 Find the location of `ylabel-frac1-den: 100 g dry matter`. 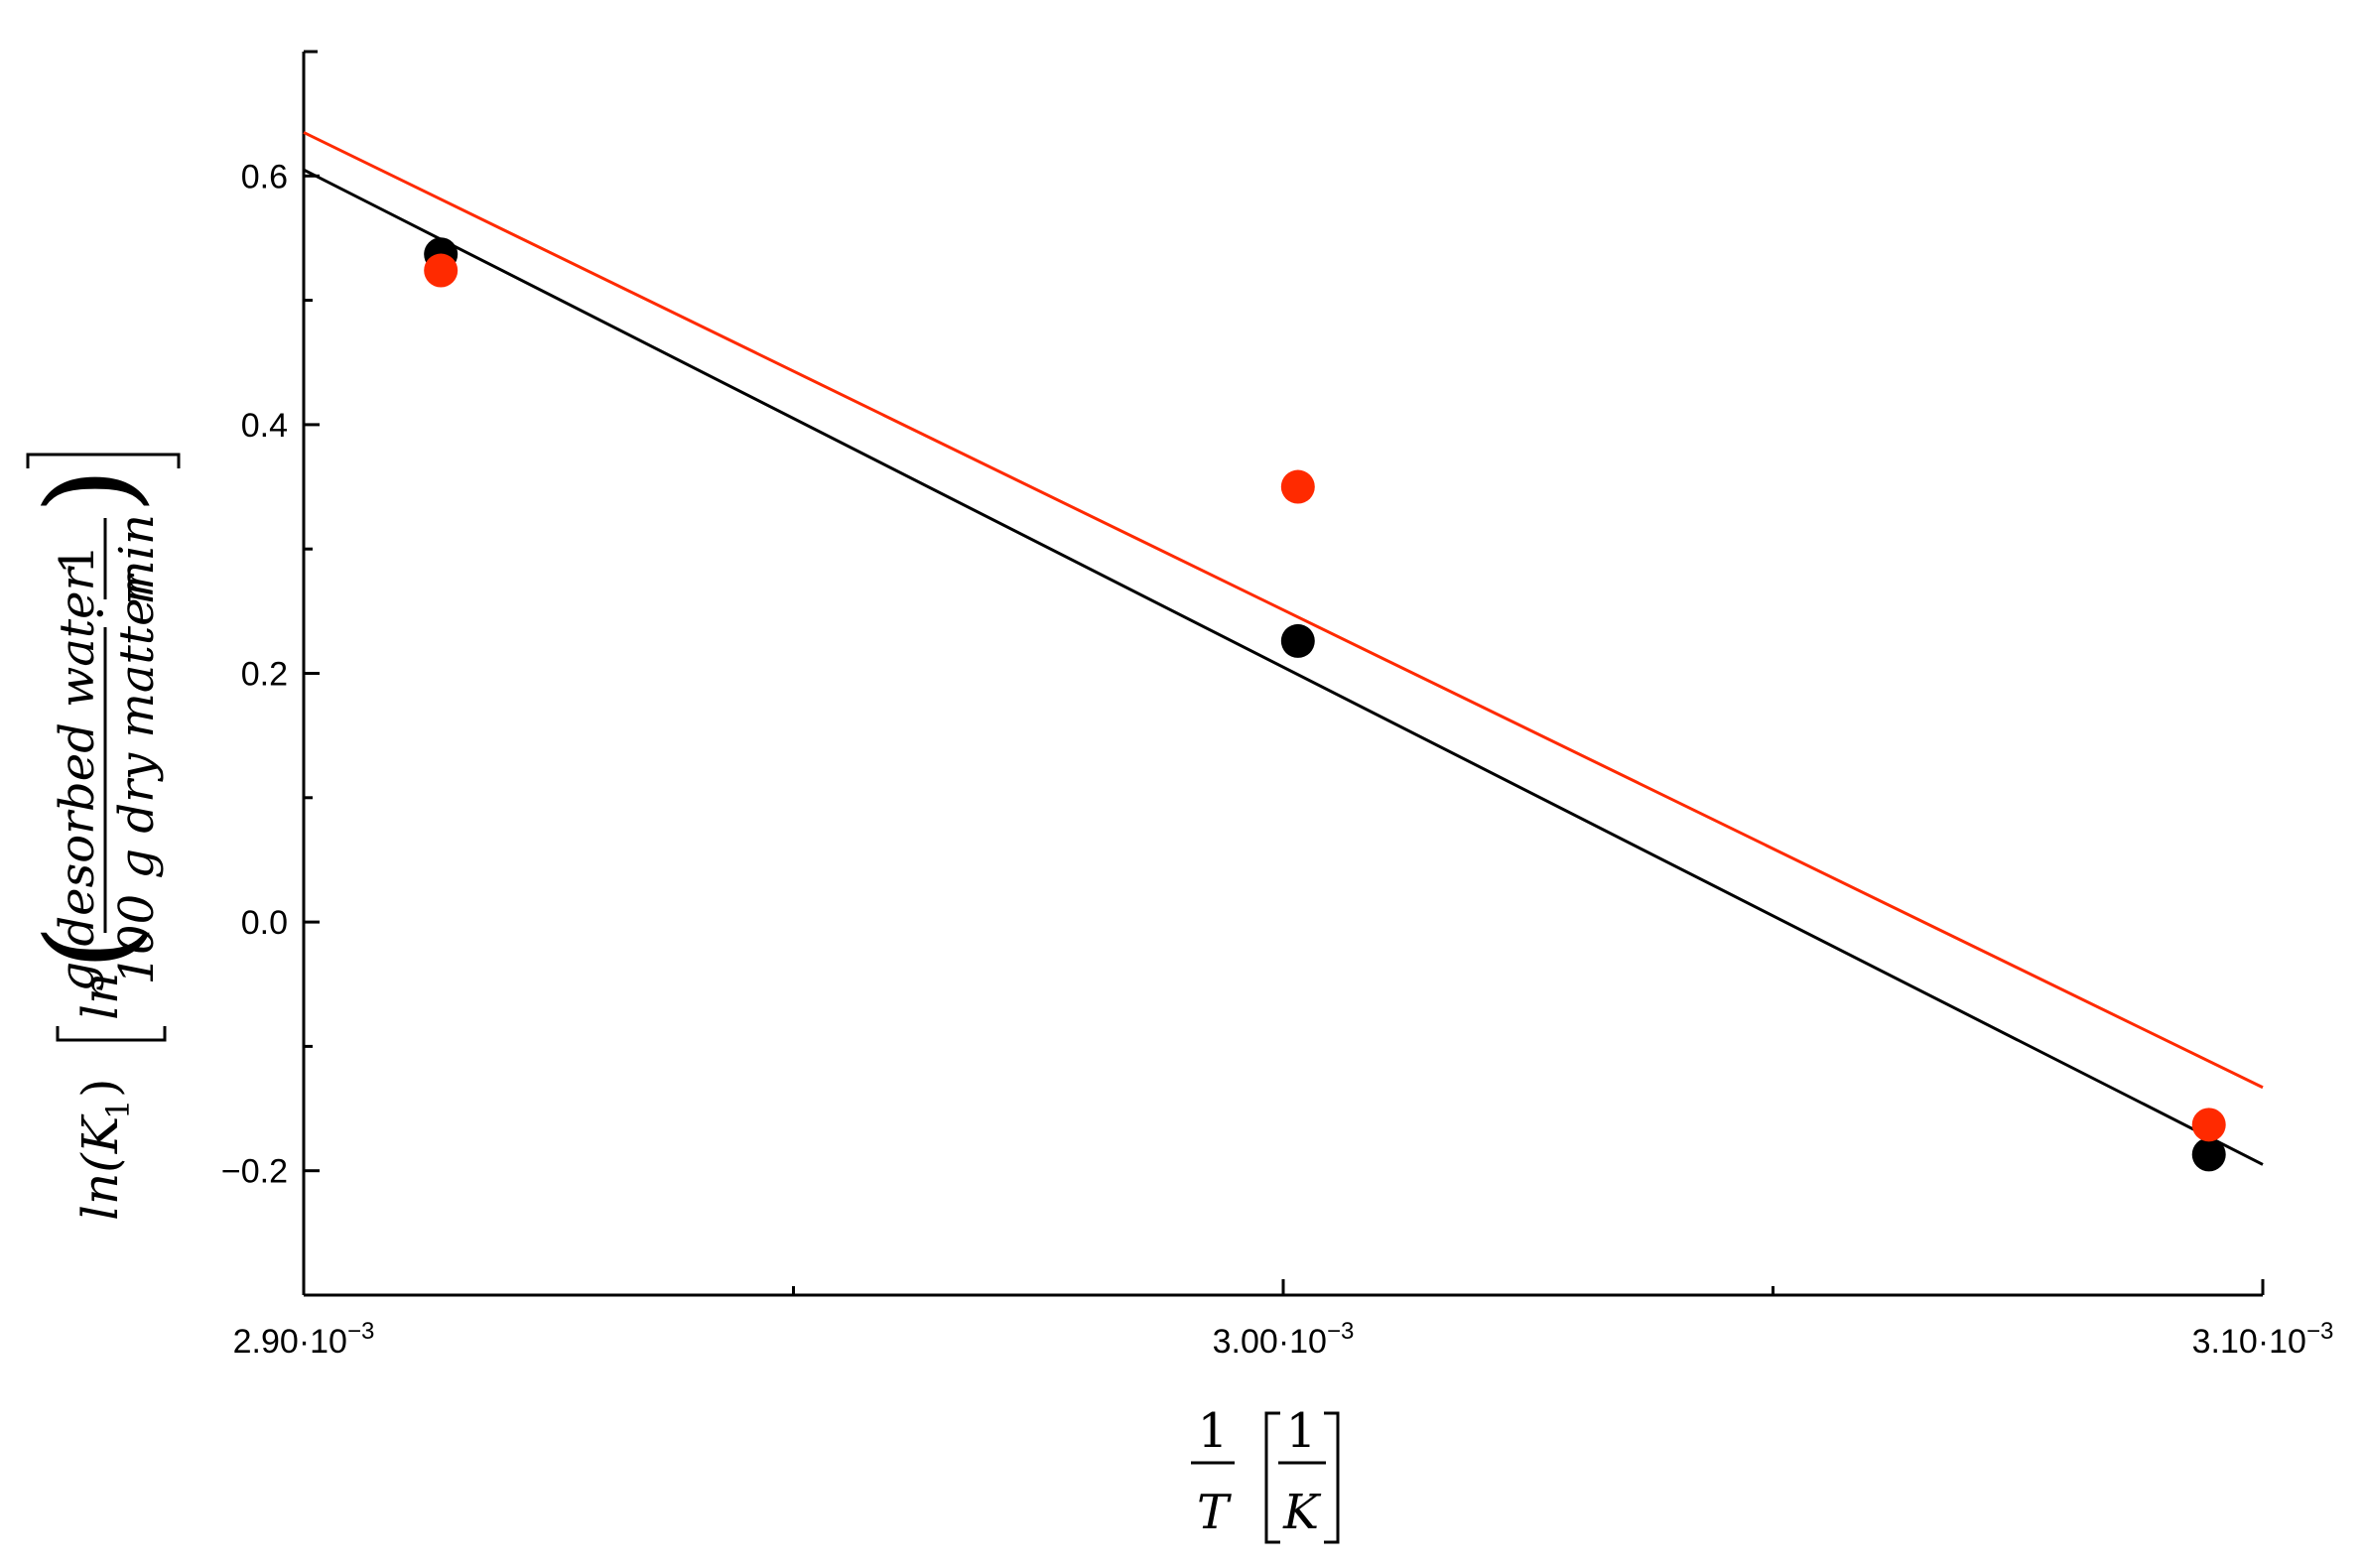

ylabel-frac1-den: 100 g dry matter is located at coordinates (137, 778).